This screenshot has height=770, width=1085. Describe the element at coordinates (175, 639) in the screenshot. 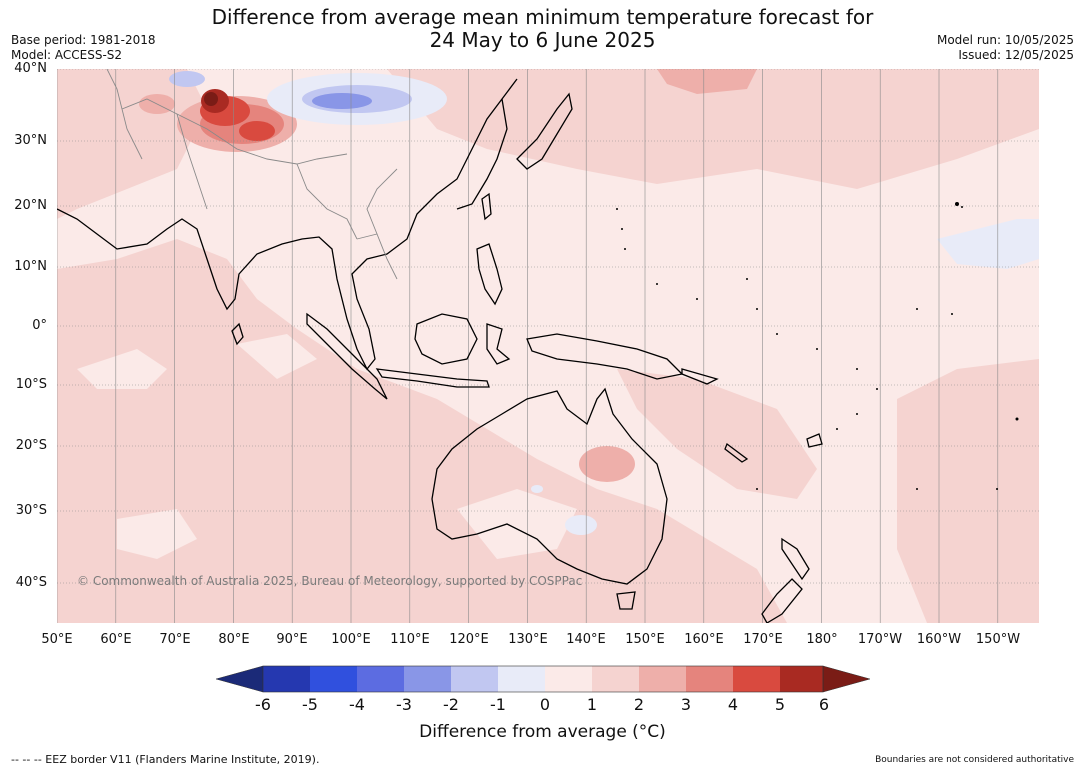

I see `lon-label-70e: 70°E` at that location.